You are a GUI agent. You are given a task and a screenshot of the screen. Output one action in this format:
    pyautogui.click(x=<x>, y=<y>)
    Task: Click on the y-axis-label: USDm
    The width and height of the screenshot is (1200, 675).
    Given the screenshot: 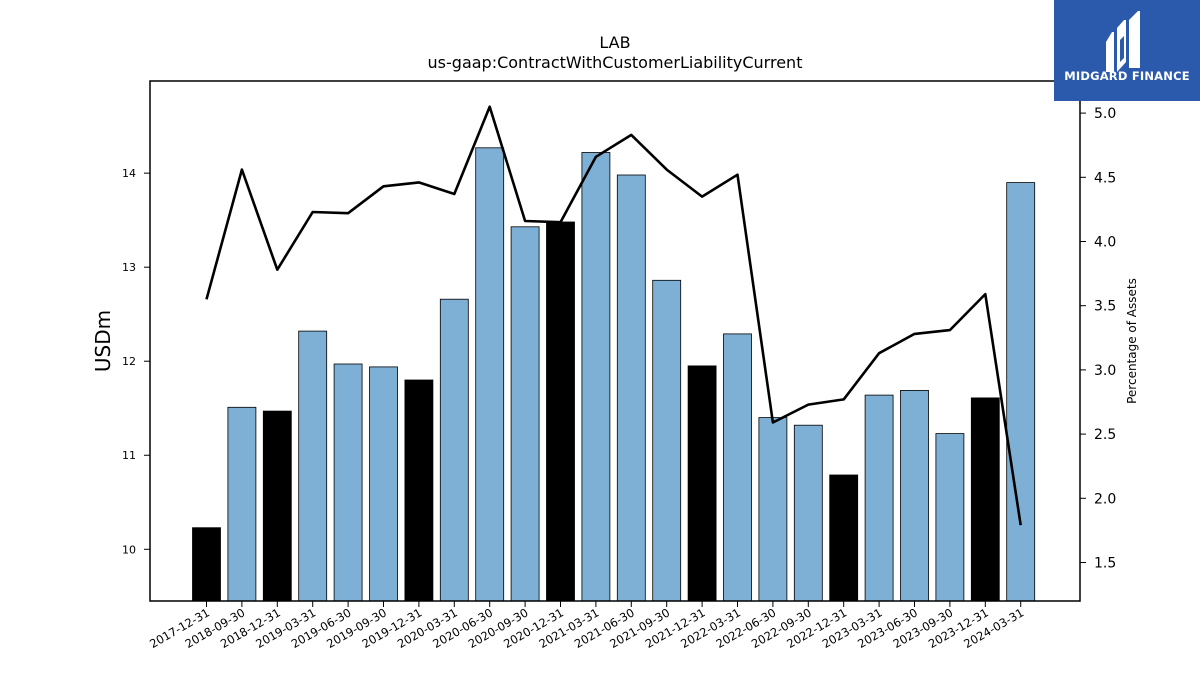 What is the action you would take?
    pyautogui.click(x=103, y=341)
    